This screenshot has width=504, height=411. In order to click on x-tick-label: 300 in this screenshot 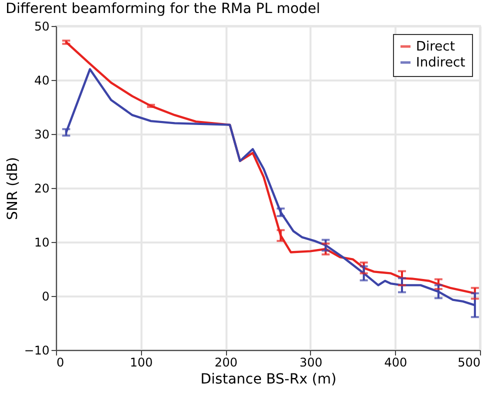, I will do `click(310, 363)`.